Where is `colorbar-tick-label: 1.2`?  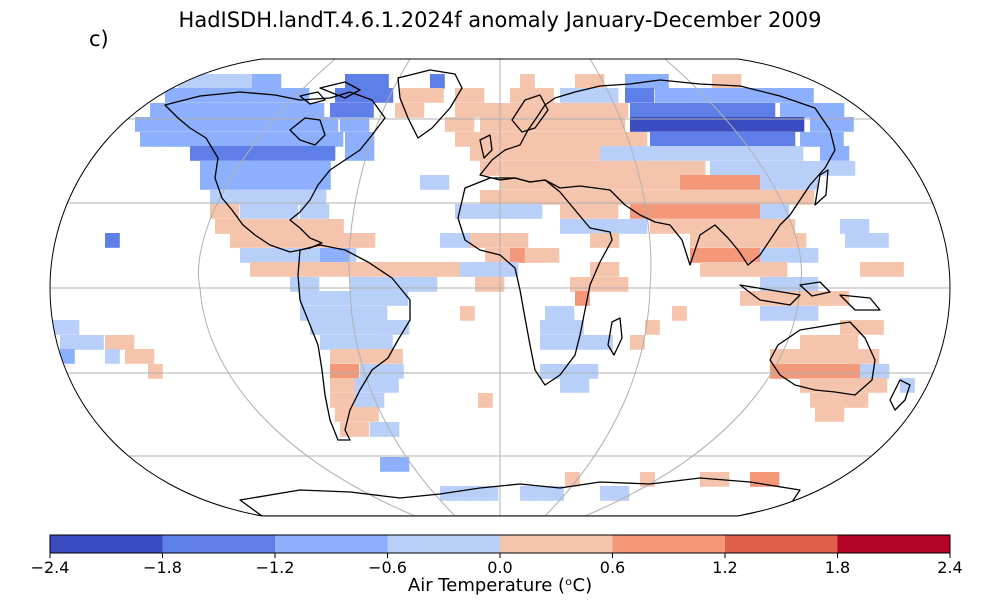
colorbar-tick-label: 1.2 is located at coordinates (725, 567).